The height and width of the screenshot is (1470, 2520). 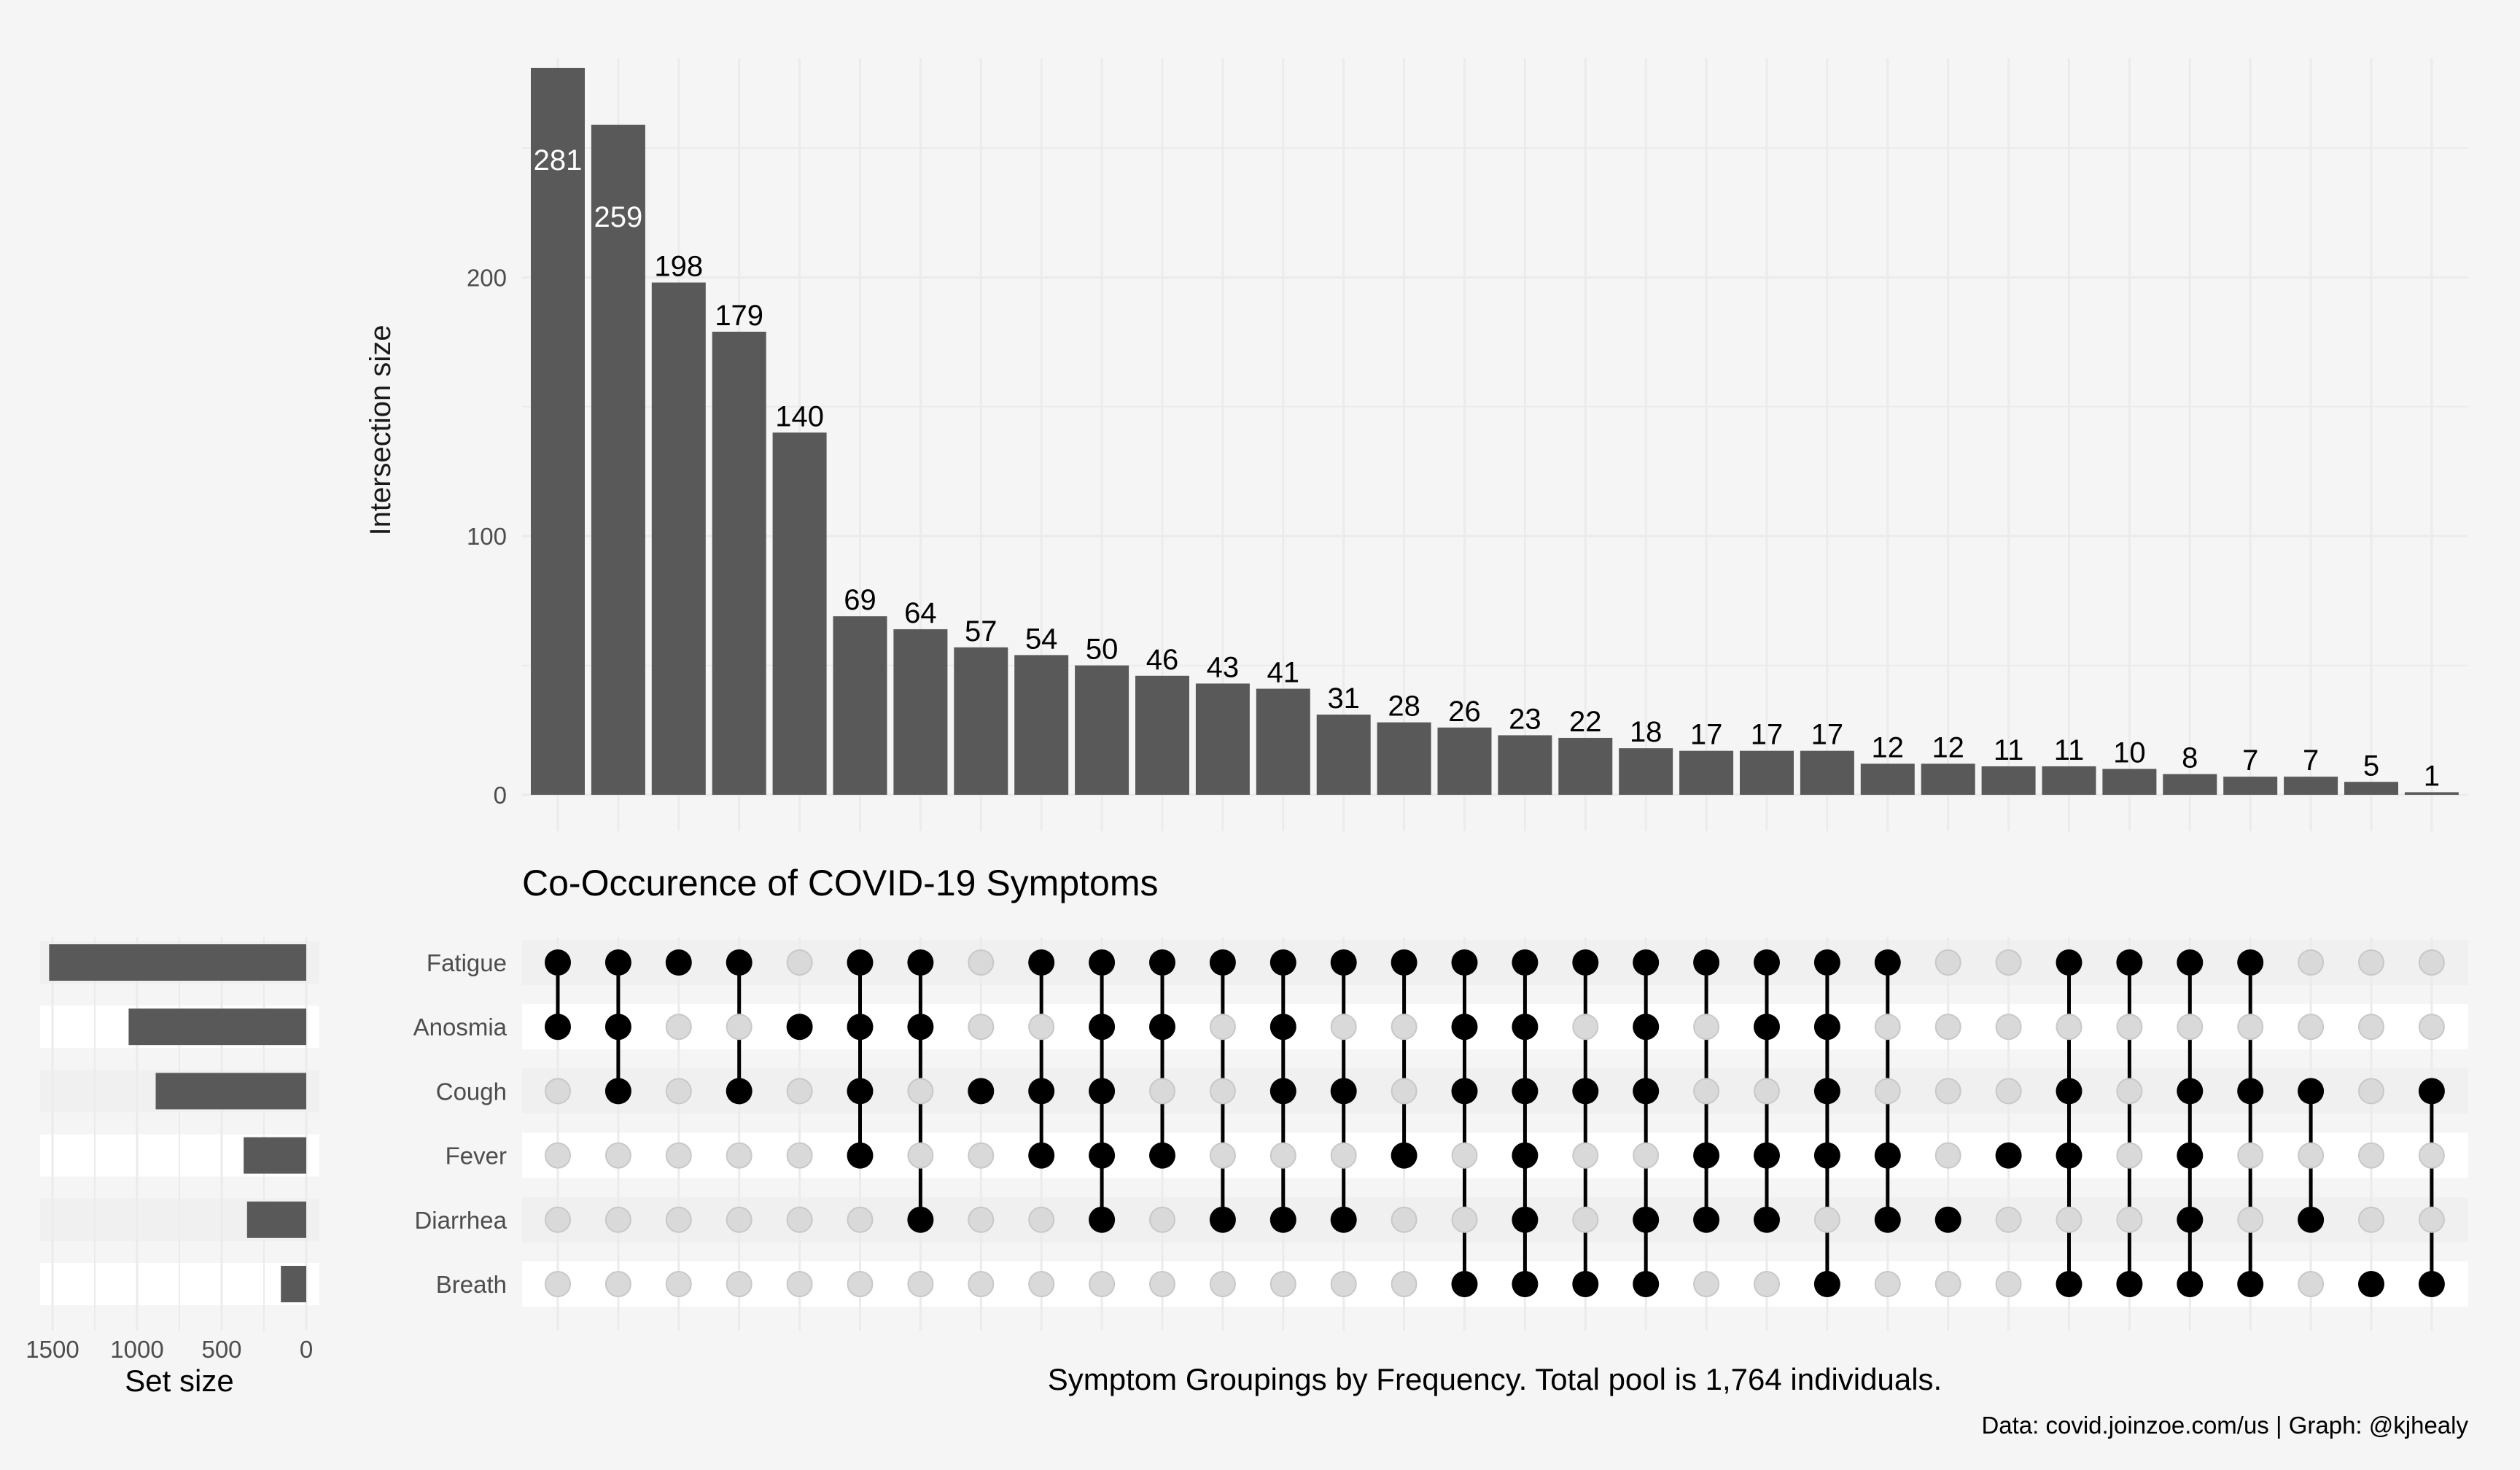 What do you see at coordinates (178, 1123) in the screenshot?
I see `set-size-bars` at bounding box center [178, 1123].